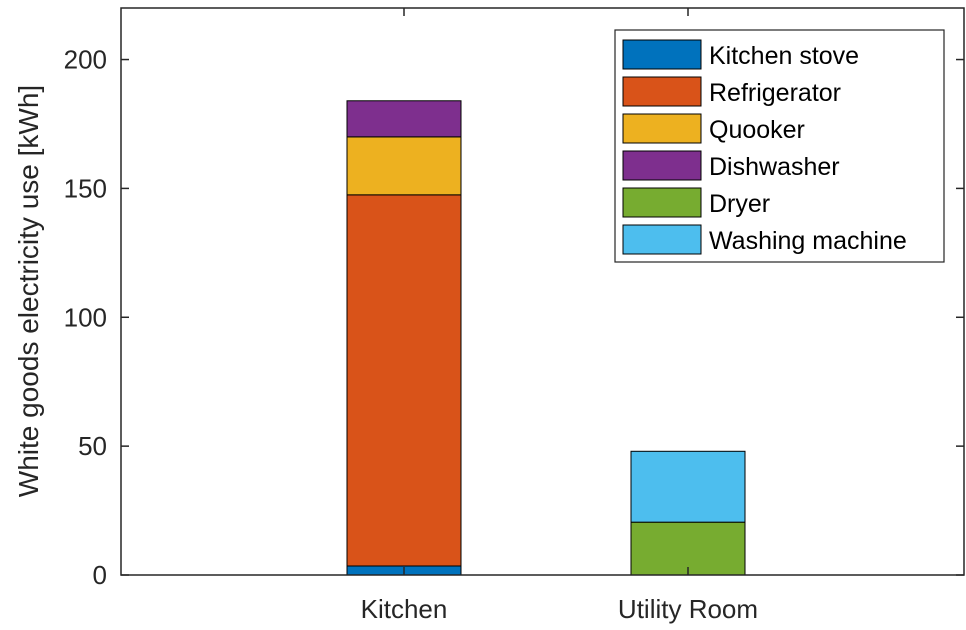  Describe the element at coordinates (100, 575) in the screenshot. I see `y-tick-label: 0` at that location.